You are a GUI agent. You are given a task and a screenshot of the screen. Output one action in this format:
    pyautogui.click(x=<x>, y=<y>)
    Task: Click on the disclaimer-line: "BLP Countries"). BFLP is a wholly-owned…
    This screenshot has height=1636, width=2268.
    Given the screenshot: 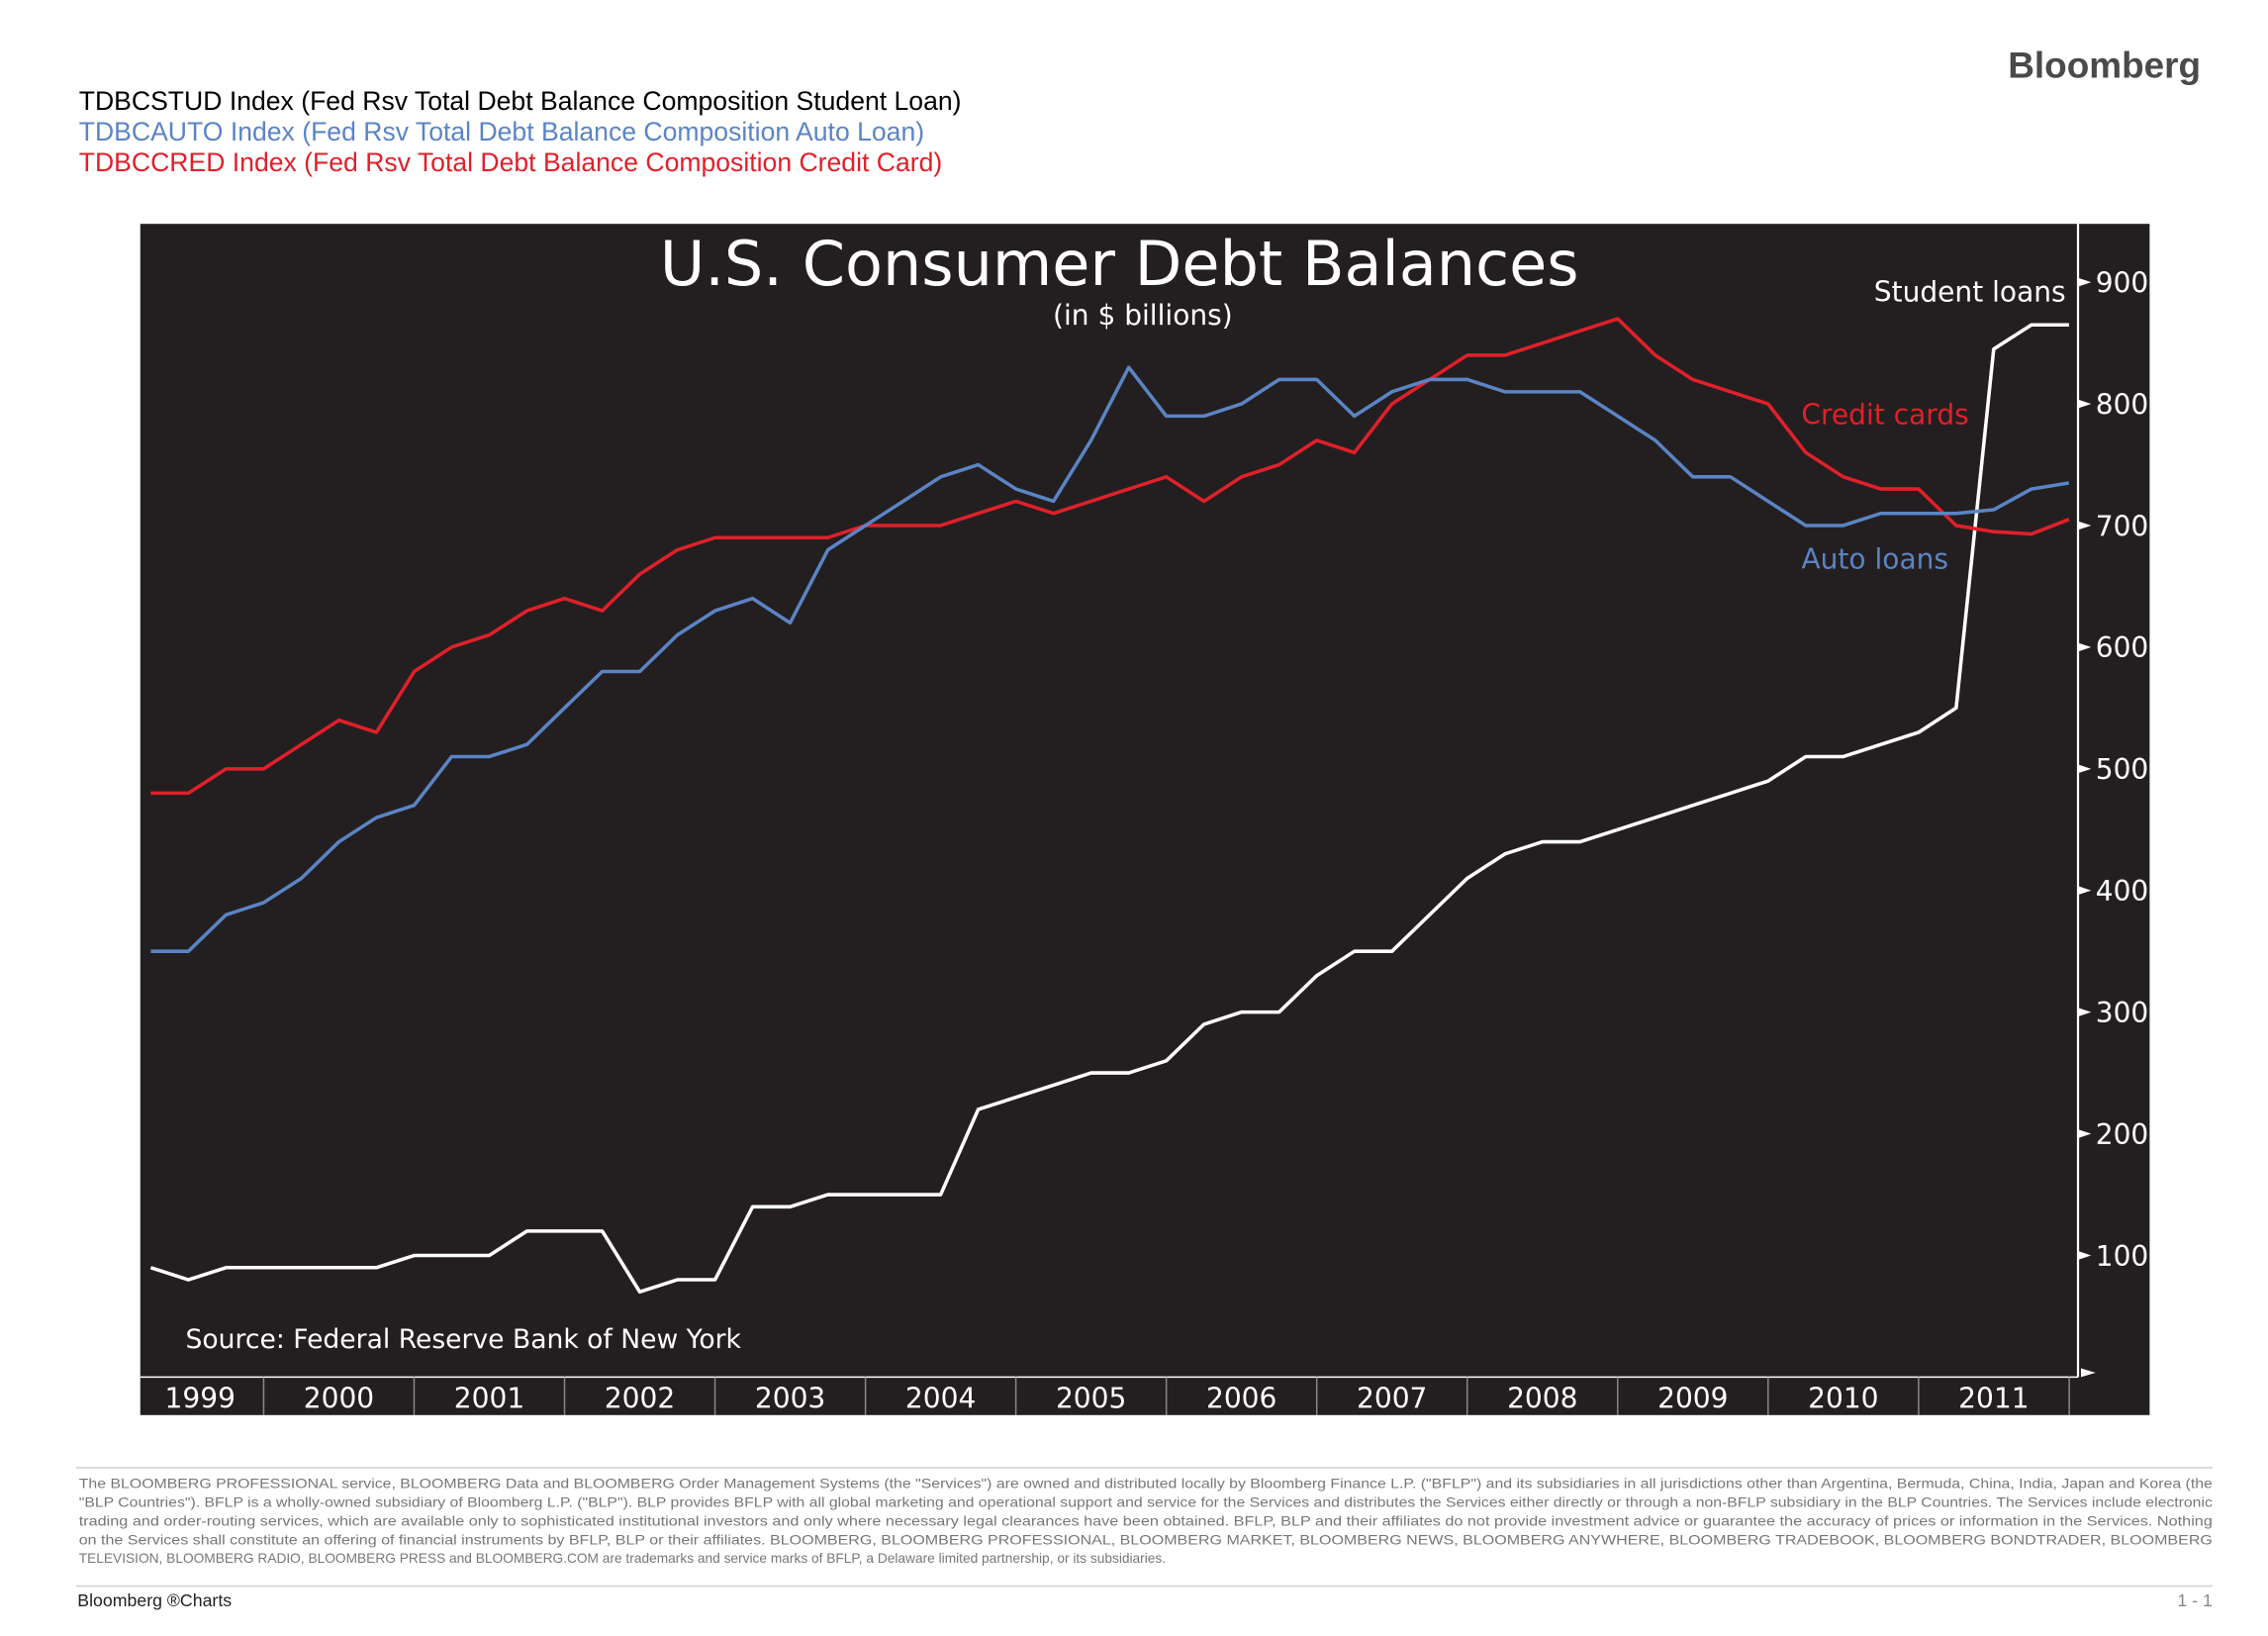 What is the action you would take?
    pyautogui.click(x=1146, y=1502)
    